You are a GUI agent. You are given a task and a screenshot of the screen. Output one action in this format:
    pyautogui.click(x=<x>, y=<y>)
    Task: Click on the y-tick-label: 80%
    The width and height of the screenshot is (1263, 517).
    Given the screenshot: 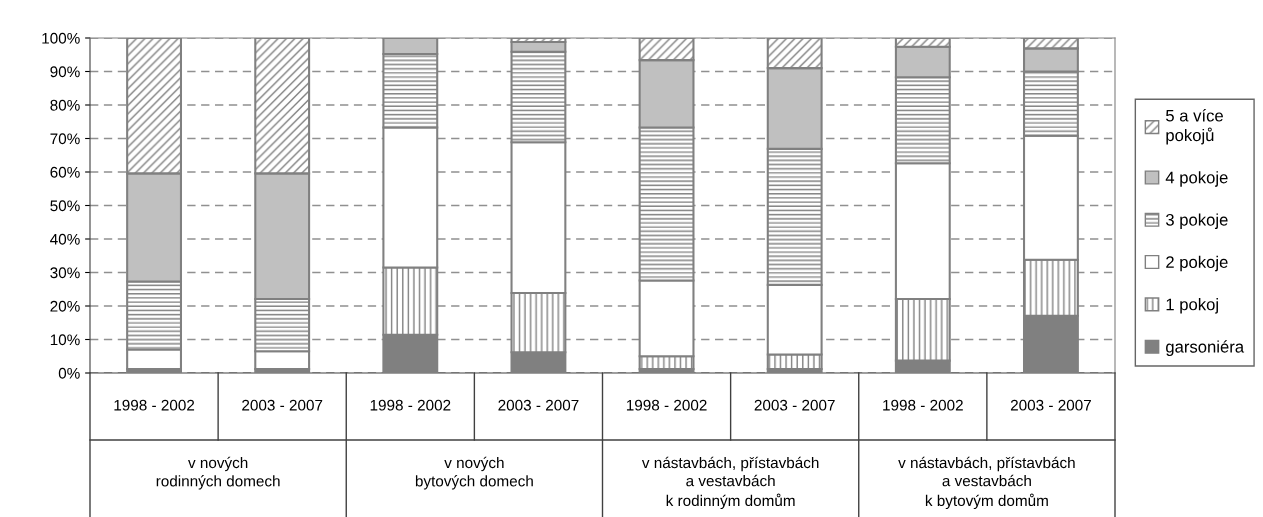 What is the action you would take?
    pyautogui.click(x=65, y=105)
    